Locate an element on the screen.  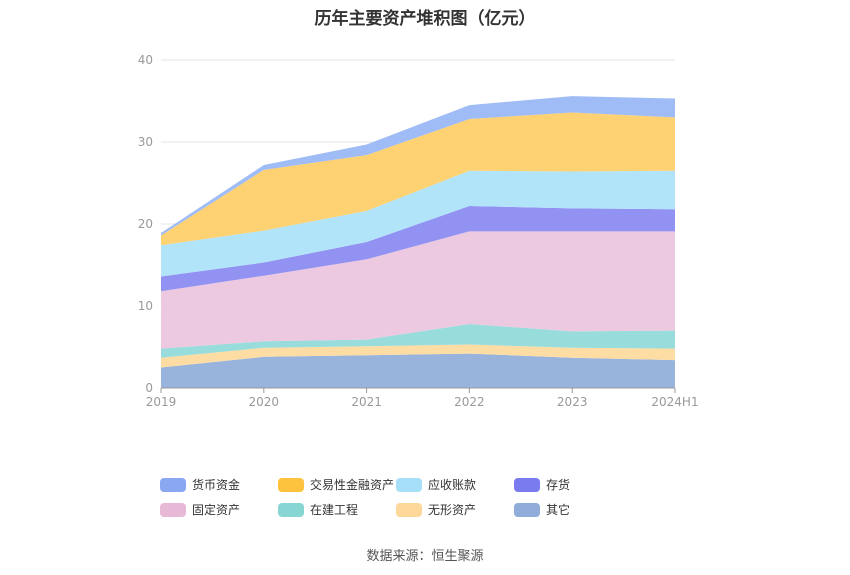
legend-item-固定资产: 固定资产 is located at coordinates (219, 509).